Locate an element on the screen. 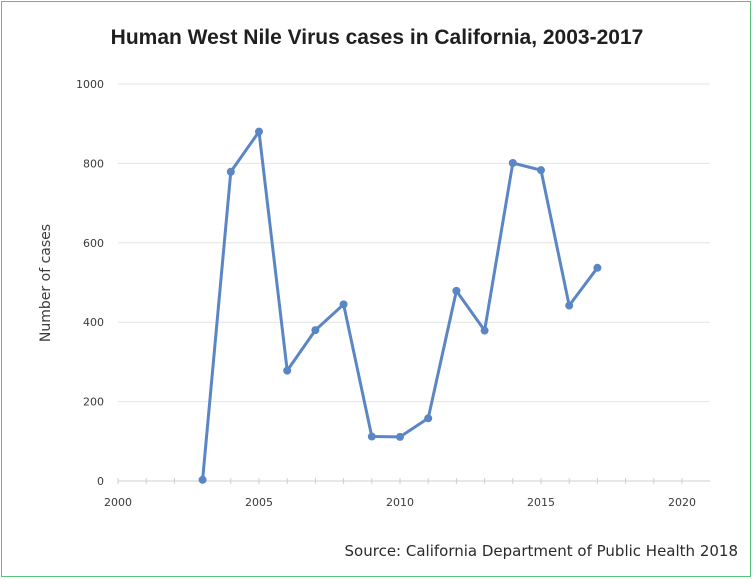 This screenshot has height=580, width=754. y-tick-label-400: 400 is located at coordinates (93, 322).